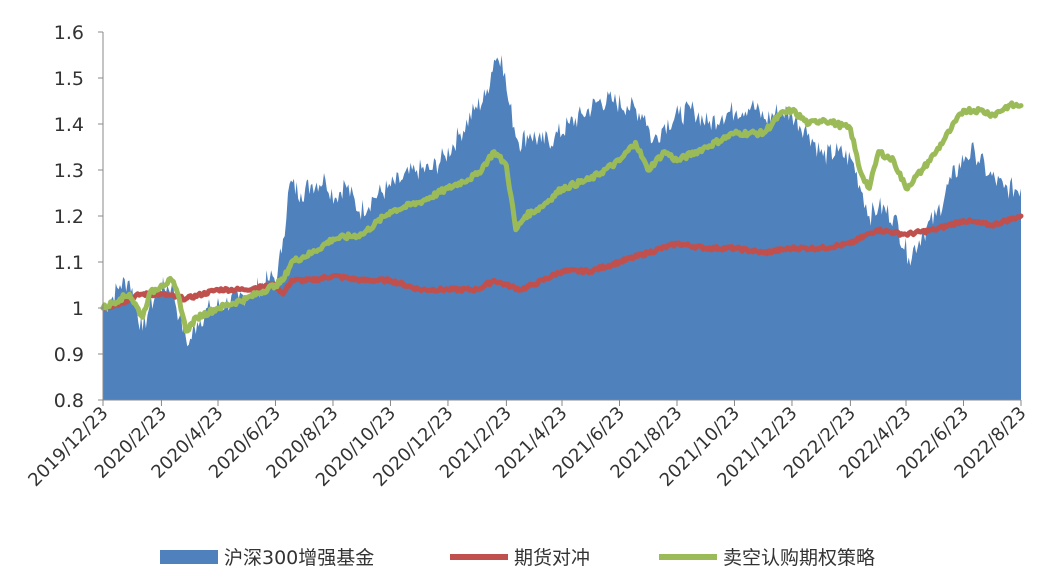 This screenshot has width=1038, height=586. What do you see at coordinates (299, 558) in the screenshot?
I see `legend-label-hs300-fund: 沪深300增强基金` at bounding box center [299, 558].